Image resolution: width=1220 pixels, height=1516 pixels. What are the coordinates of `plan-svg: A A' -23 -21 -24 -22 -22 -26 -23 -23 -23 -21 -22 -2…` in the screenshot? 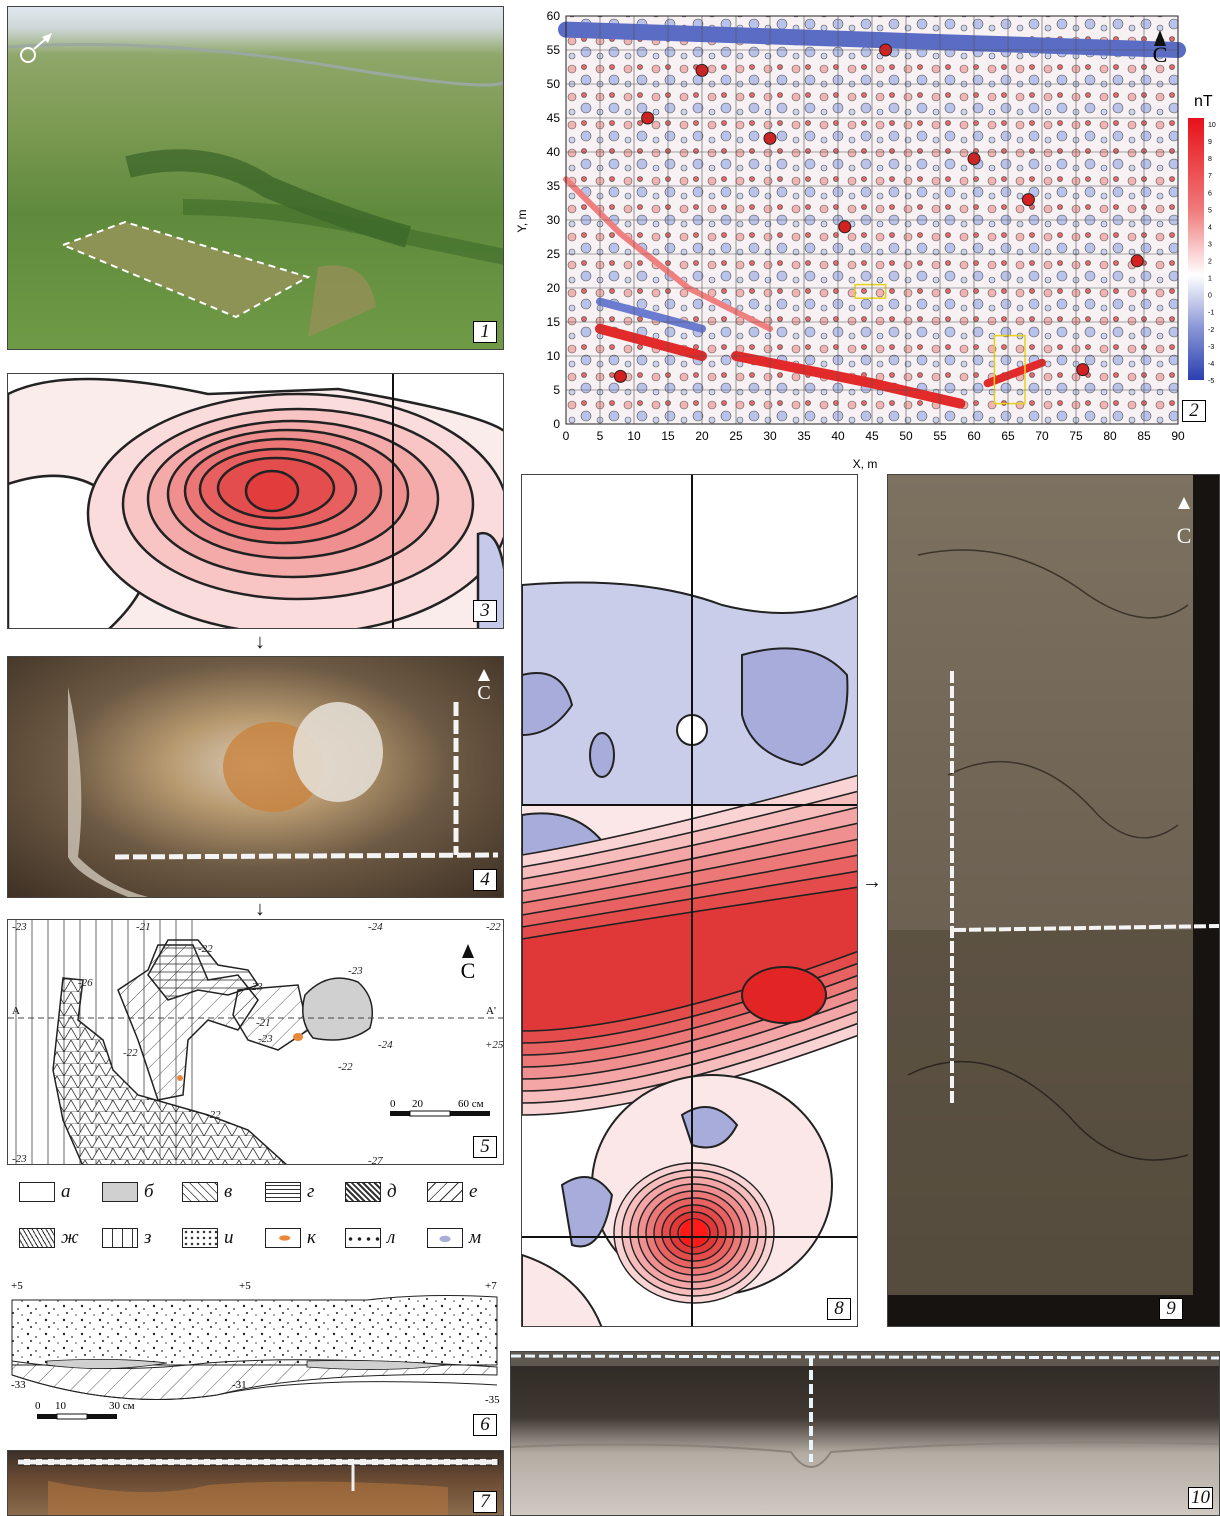 It's located at (256, 1042).